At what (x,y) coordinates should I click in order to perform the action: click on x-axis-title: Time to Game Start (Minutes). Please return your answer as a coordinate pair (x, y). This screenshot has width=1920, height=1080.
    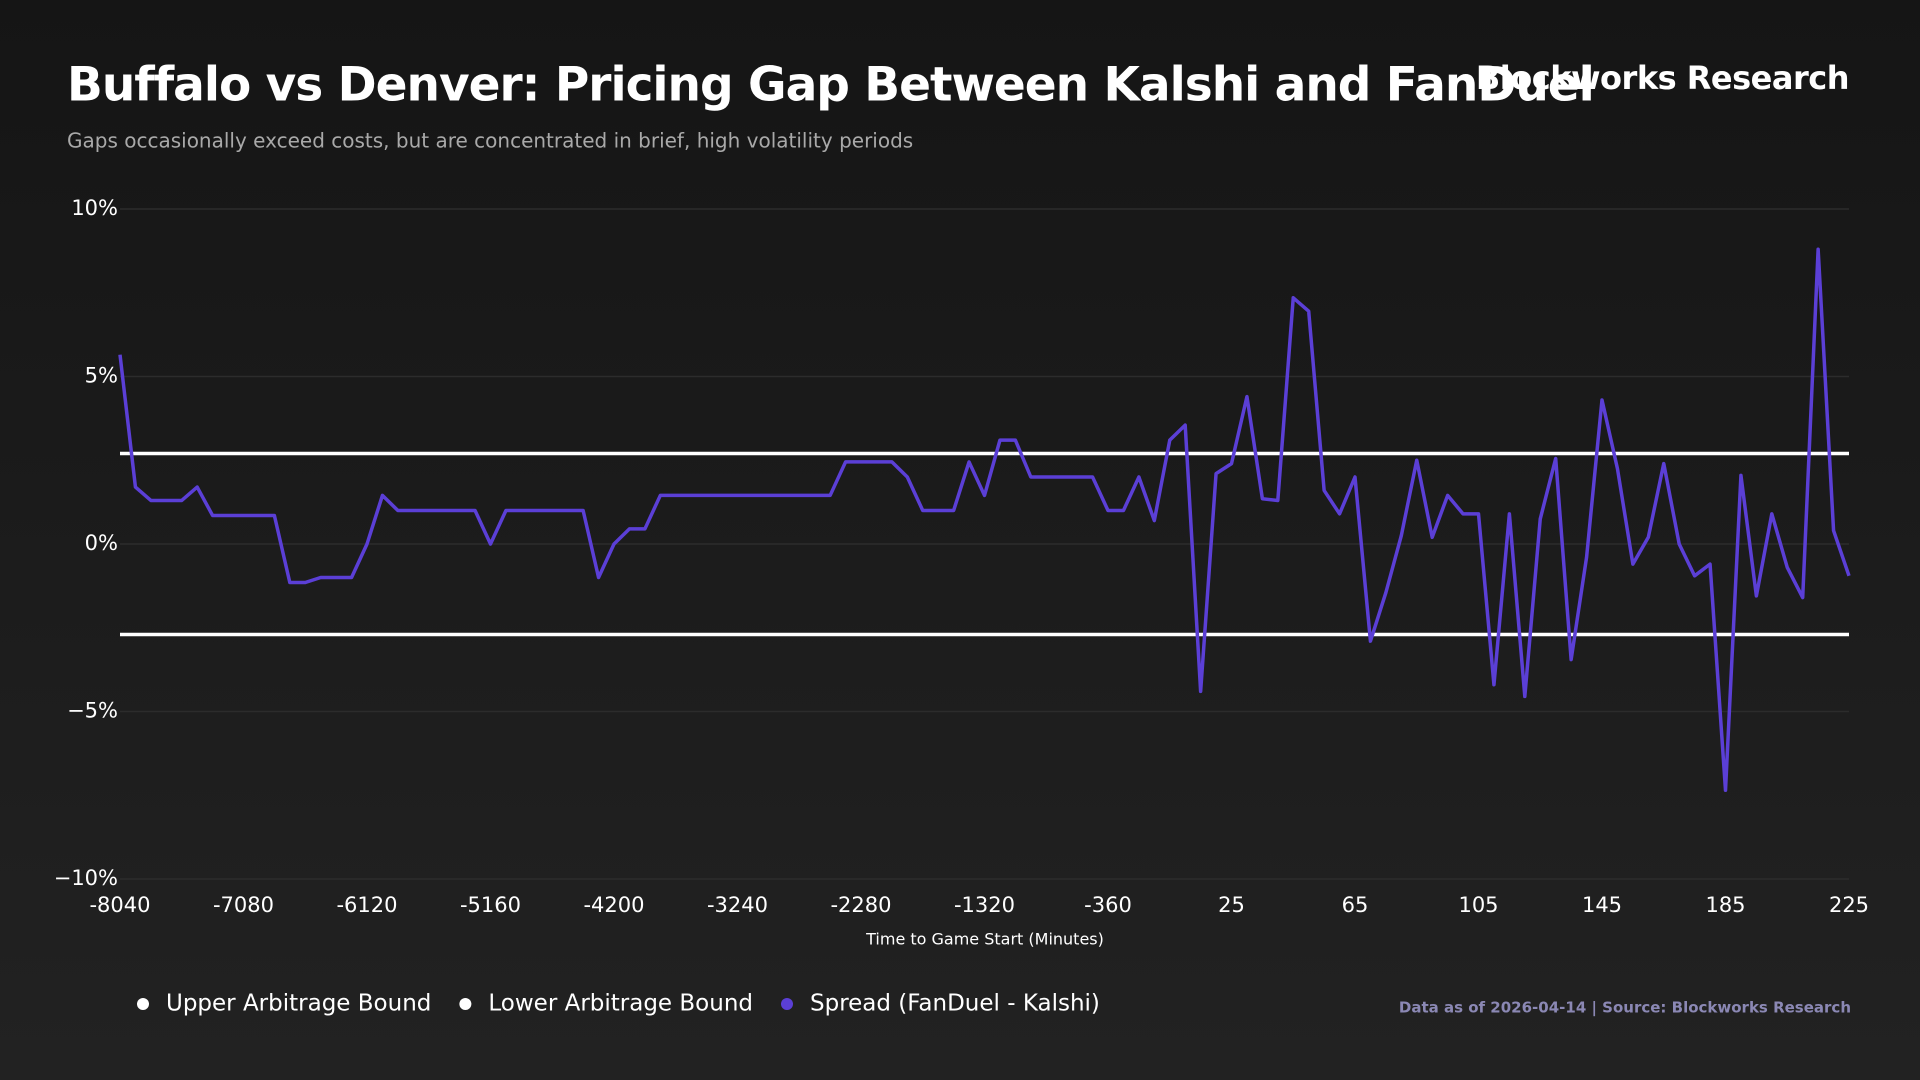
    Looking at the image, I should click on (984, 939).